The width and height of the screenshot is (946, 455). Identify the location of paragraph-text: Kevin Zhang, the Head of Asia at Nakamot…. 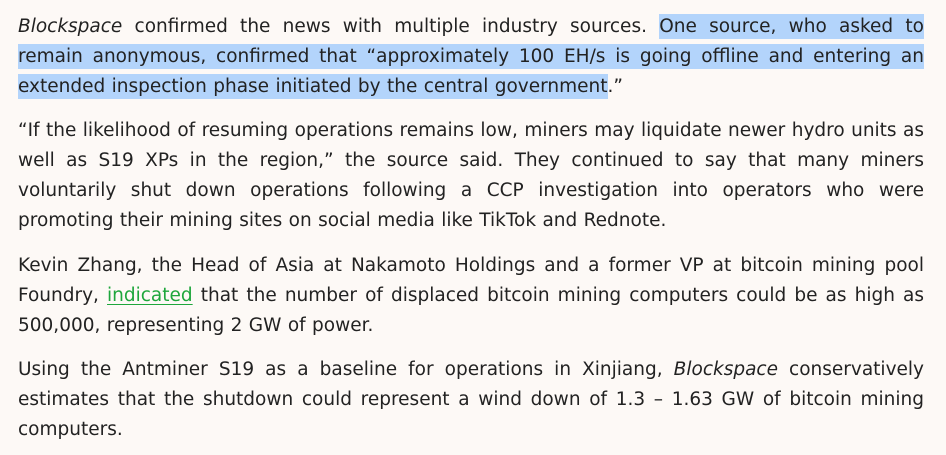
(471, 280).